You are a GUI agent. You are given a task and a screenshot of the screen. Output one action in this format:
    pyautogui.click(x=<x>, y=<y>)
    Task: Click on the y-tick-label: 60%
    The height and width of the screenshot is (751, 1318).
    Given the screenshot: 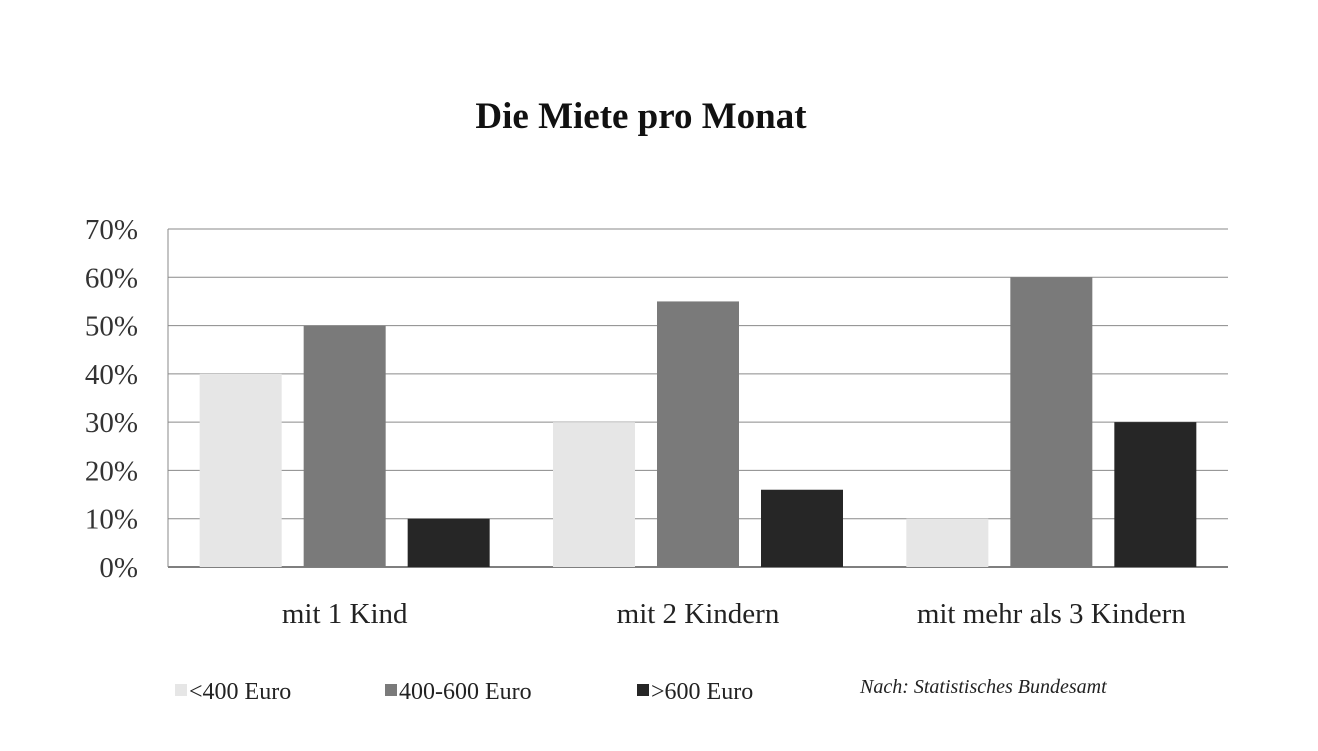 What is the action you would take?
    pyautogui.click(x=111, y=278)
    